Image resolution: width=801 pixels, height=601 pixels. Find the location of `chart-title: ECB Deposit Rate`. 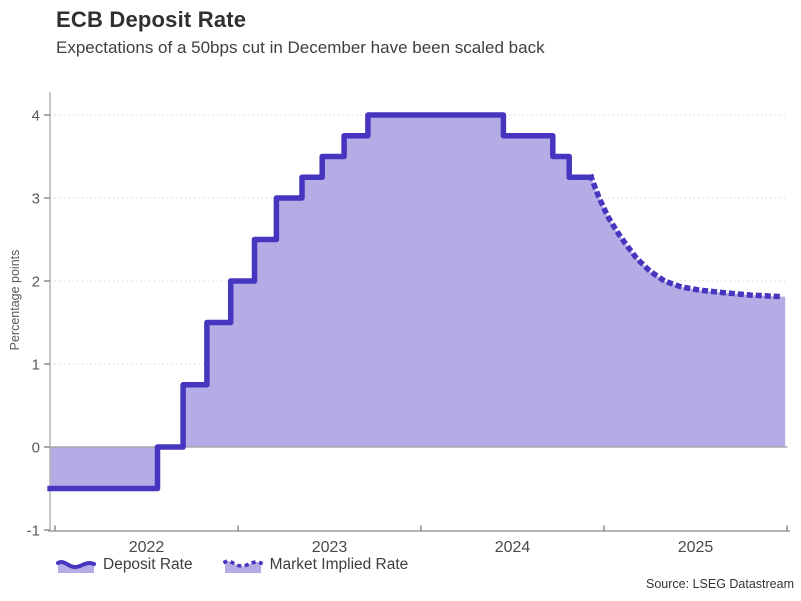

chart-title: ECB Deposit Rate is located at coordinates (151, 19).